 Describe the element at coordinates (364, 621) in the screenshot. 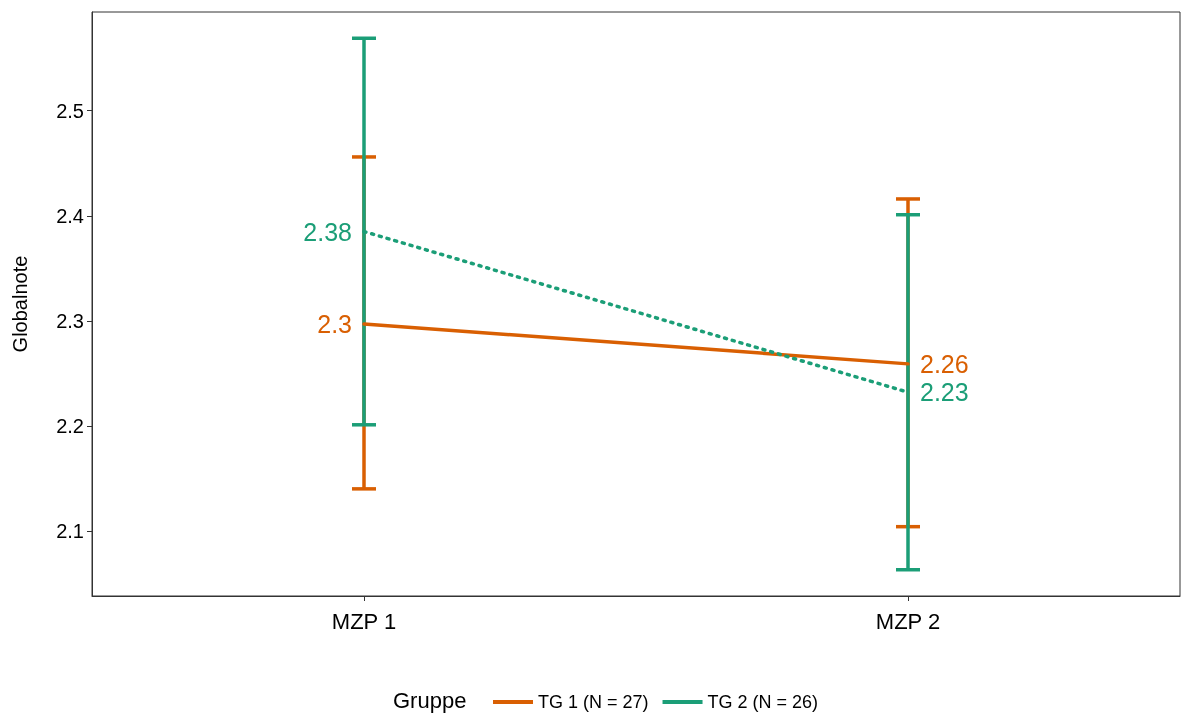

I see `x-tick-label: MZP 1` at that location.